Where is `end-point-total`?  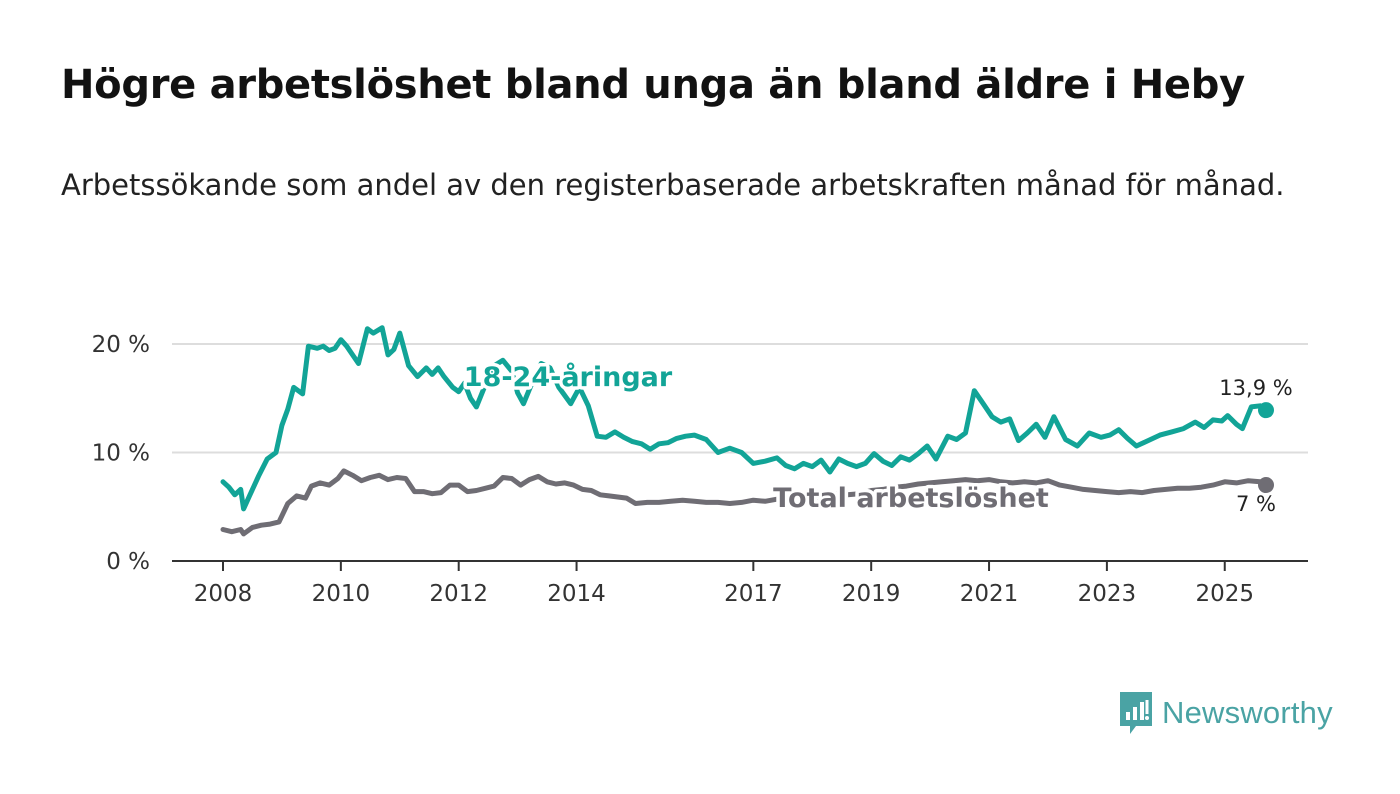
end-point-total is located at coordinates (1266, 485).